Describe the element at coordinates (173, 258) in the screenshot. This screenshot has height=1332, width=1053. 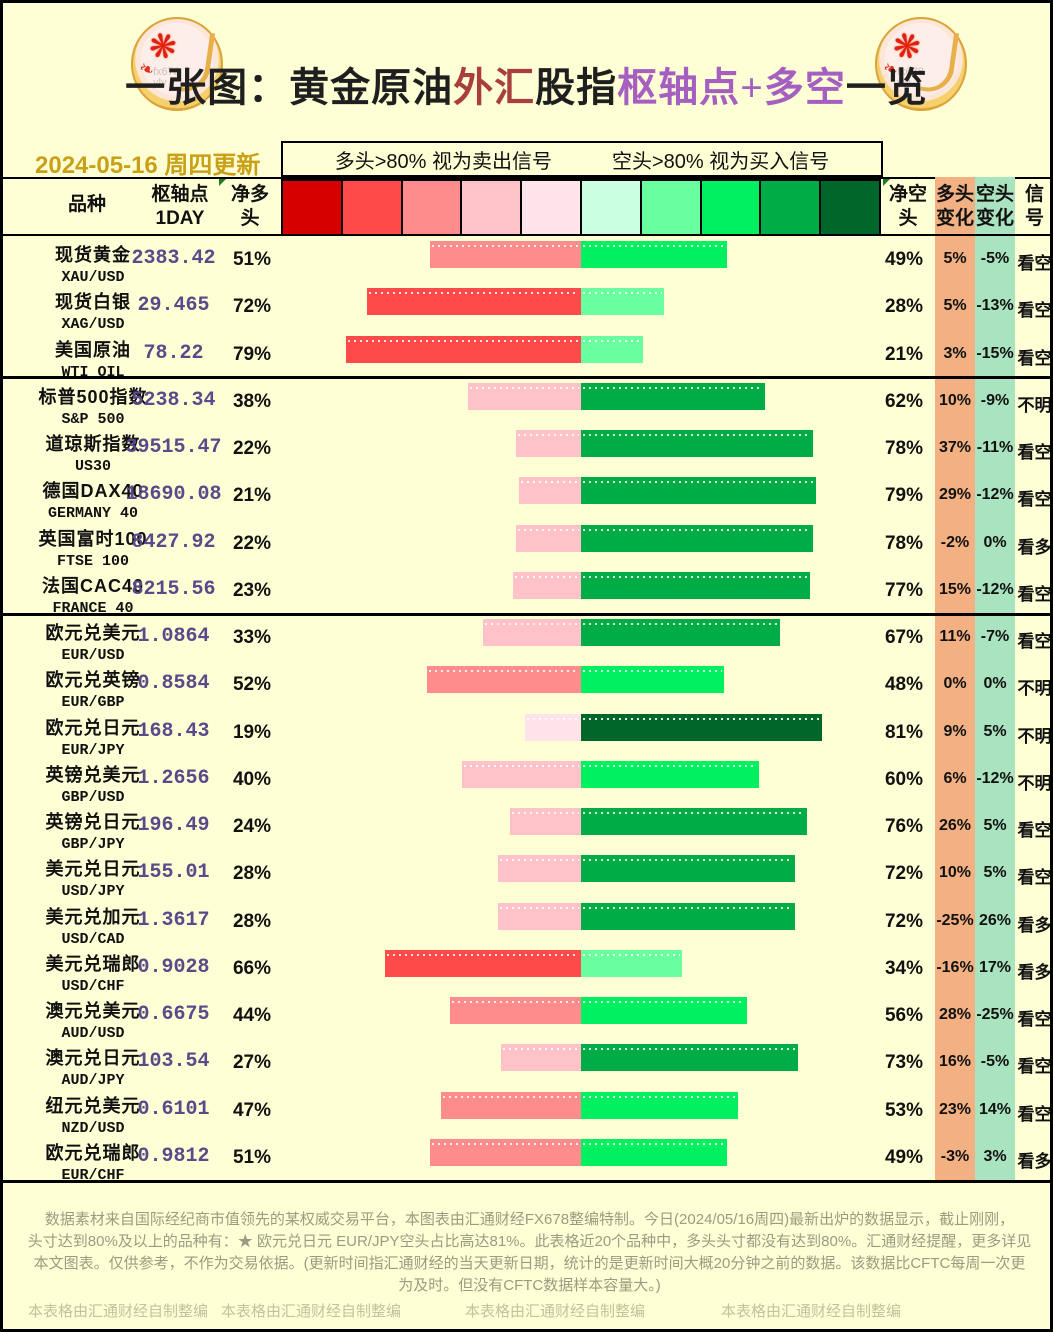
I see `pivot-value: 2383.42` at that location.